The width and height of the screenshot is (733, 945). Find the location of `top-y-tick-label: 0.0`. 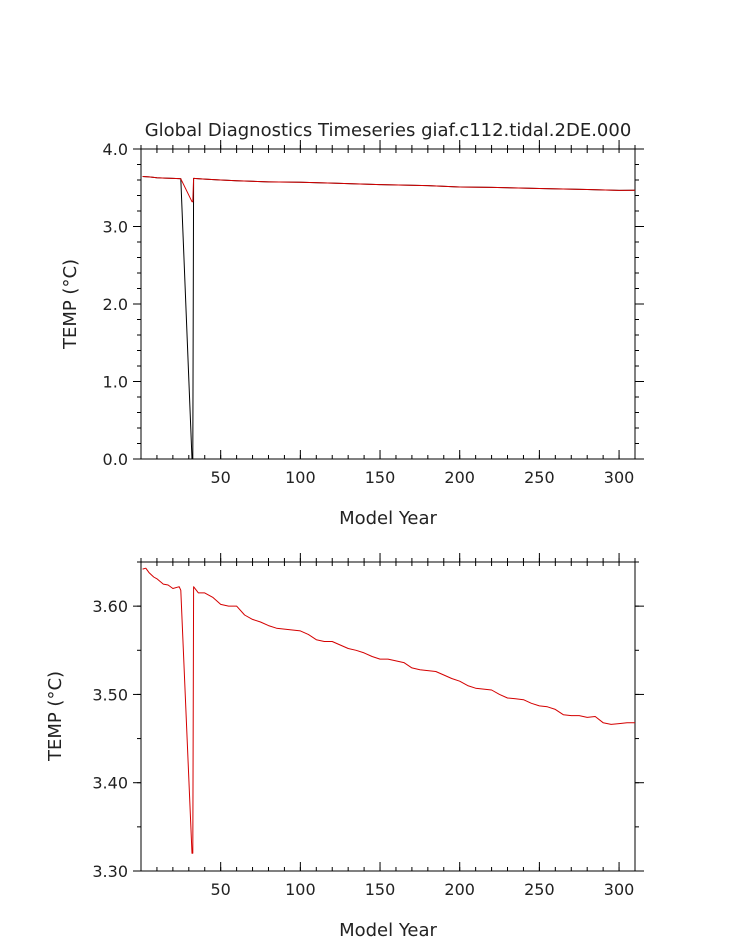

top-y-tick-label: 0.0 is located at coordinates (115, 459).